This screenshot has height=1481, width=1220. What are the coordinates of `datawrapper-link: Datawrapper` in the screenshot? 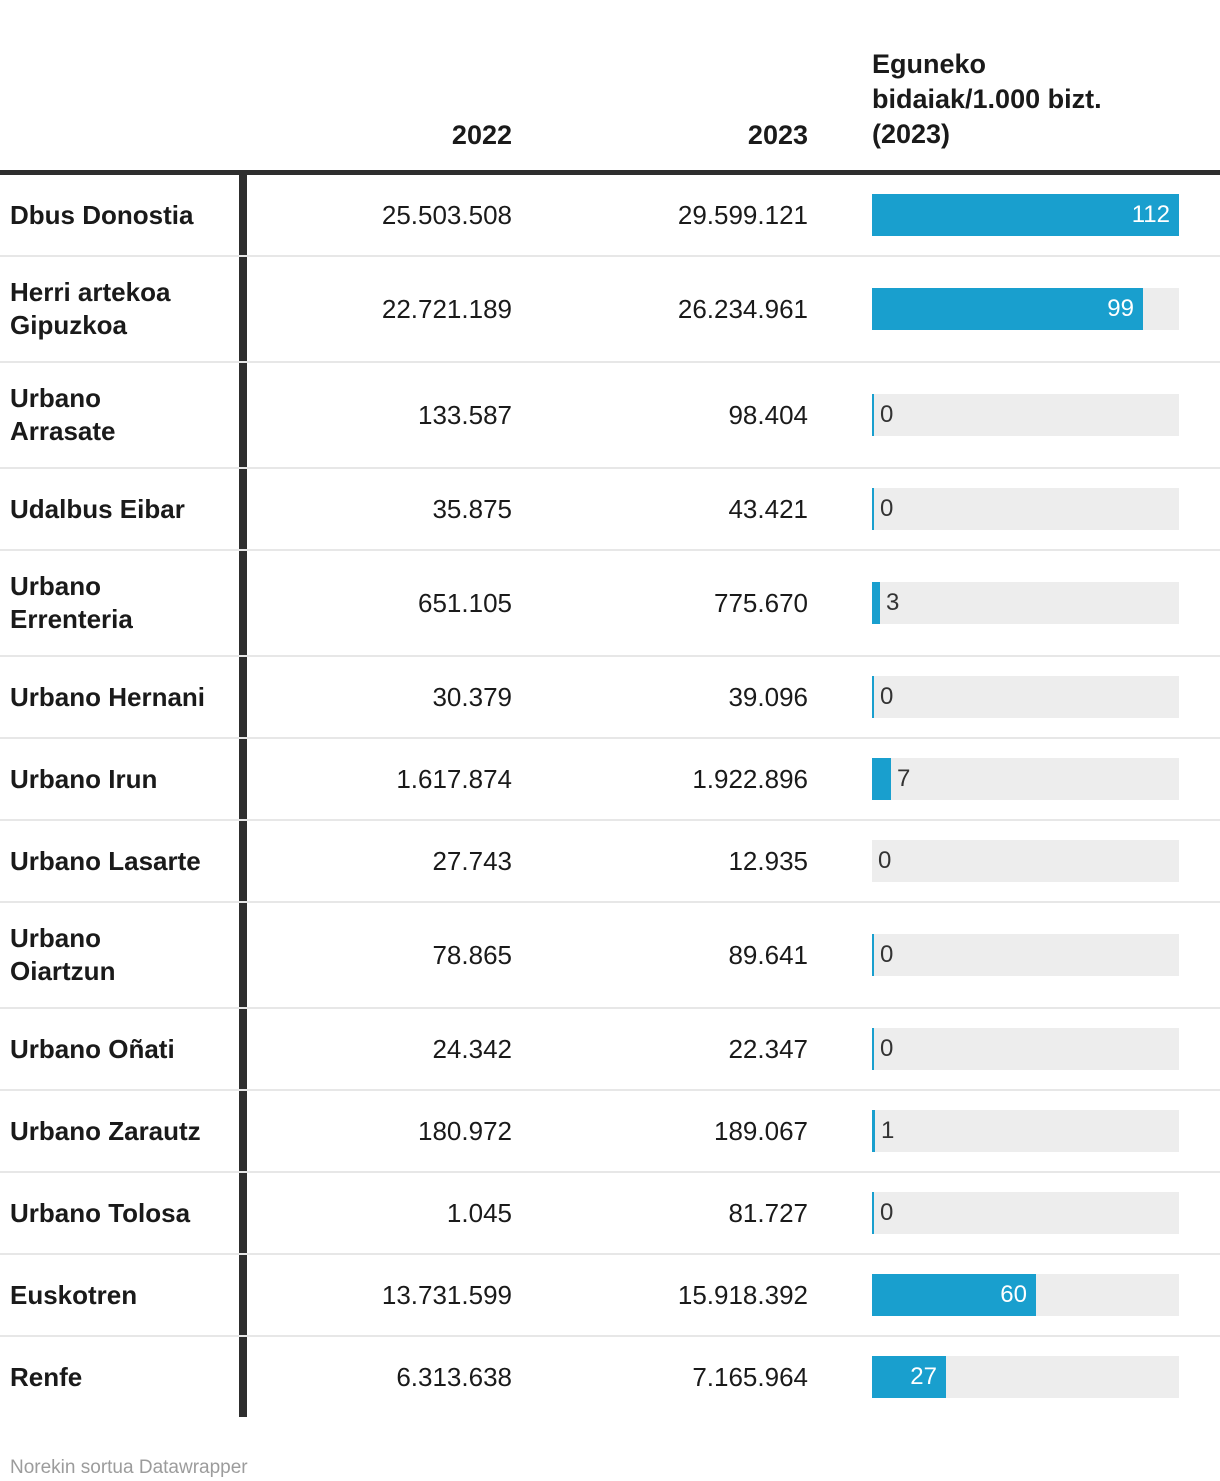 It's located at (193, 1467).